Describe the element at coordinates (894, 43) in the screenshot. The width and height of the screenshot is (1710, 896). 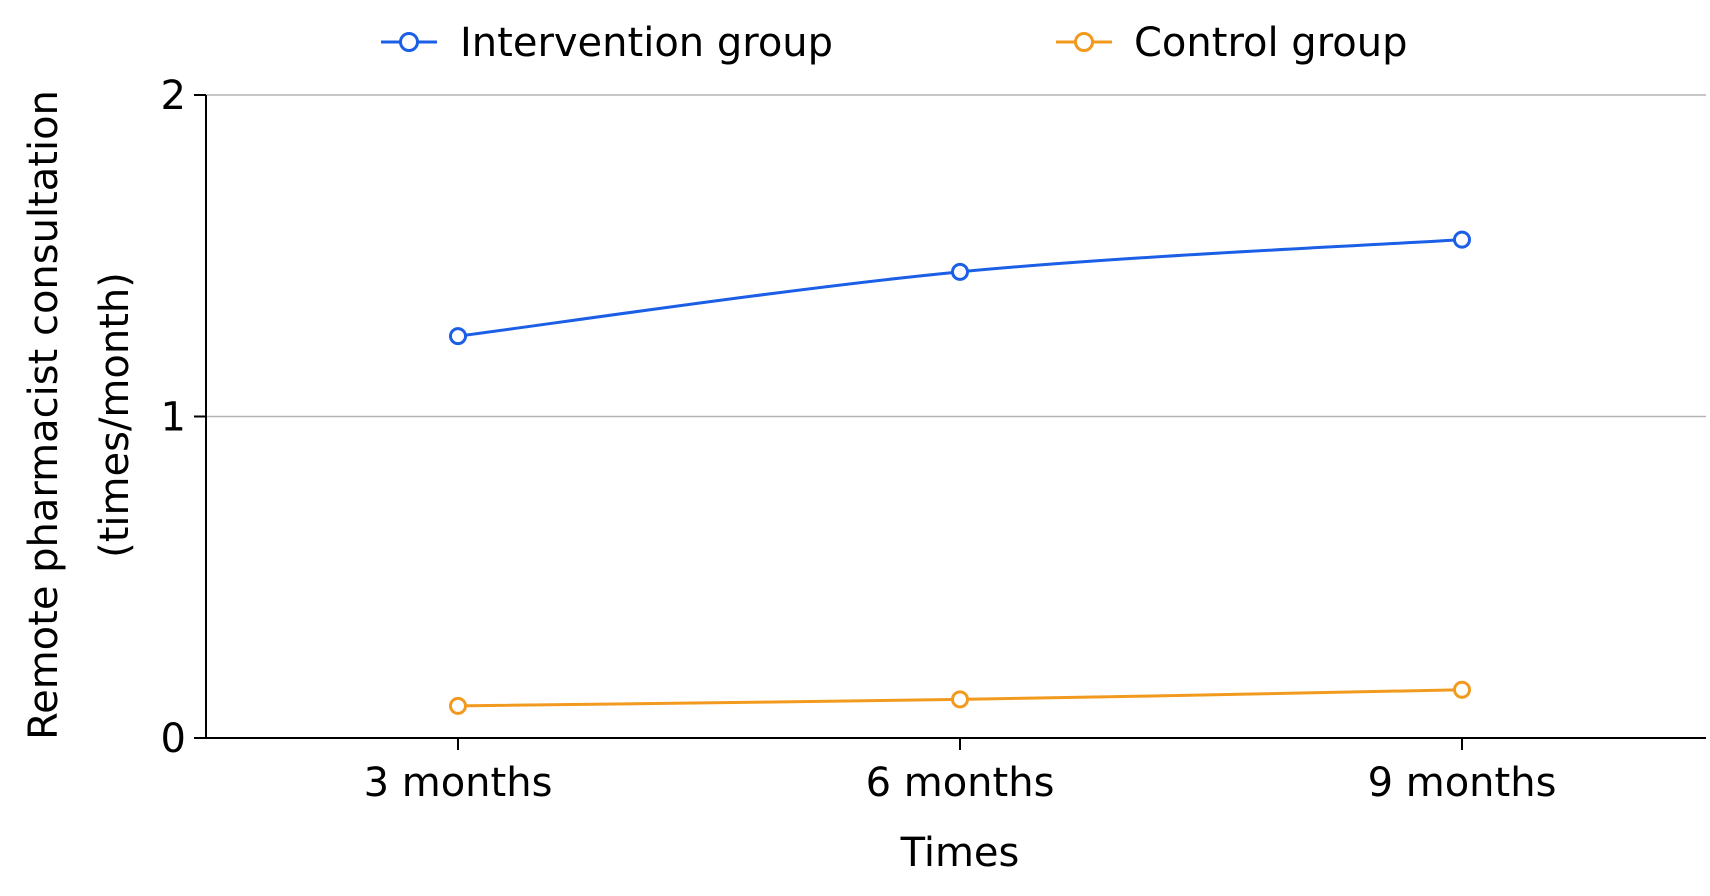
I see `legend: Intervention group Control group` at that location.